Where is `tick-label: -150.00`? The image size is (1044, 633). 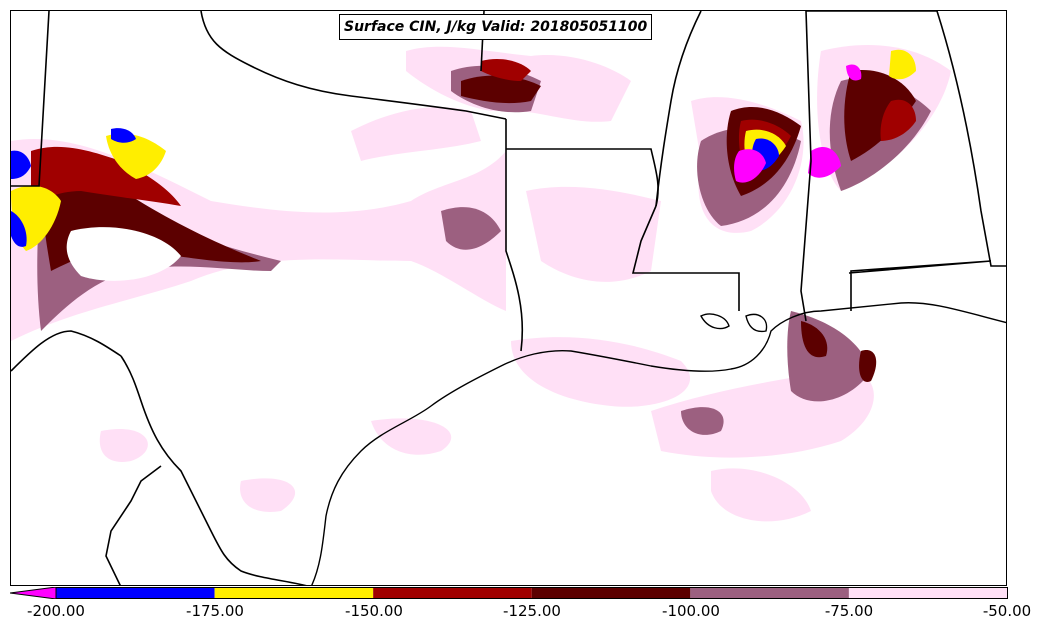
tick-label: -150.00 is located at coordinates (374, 611).